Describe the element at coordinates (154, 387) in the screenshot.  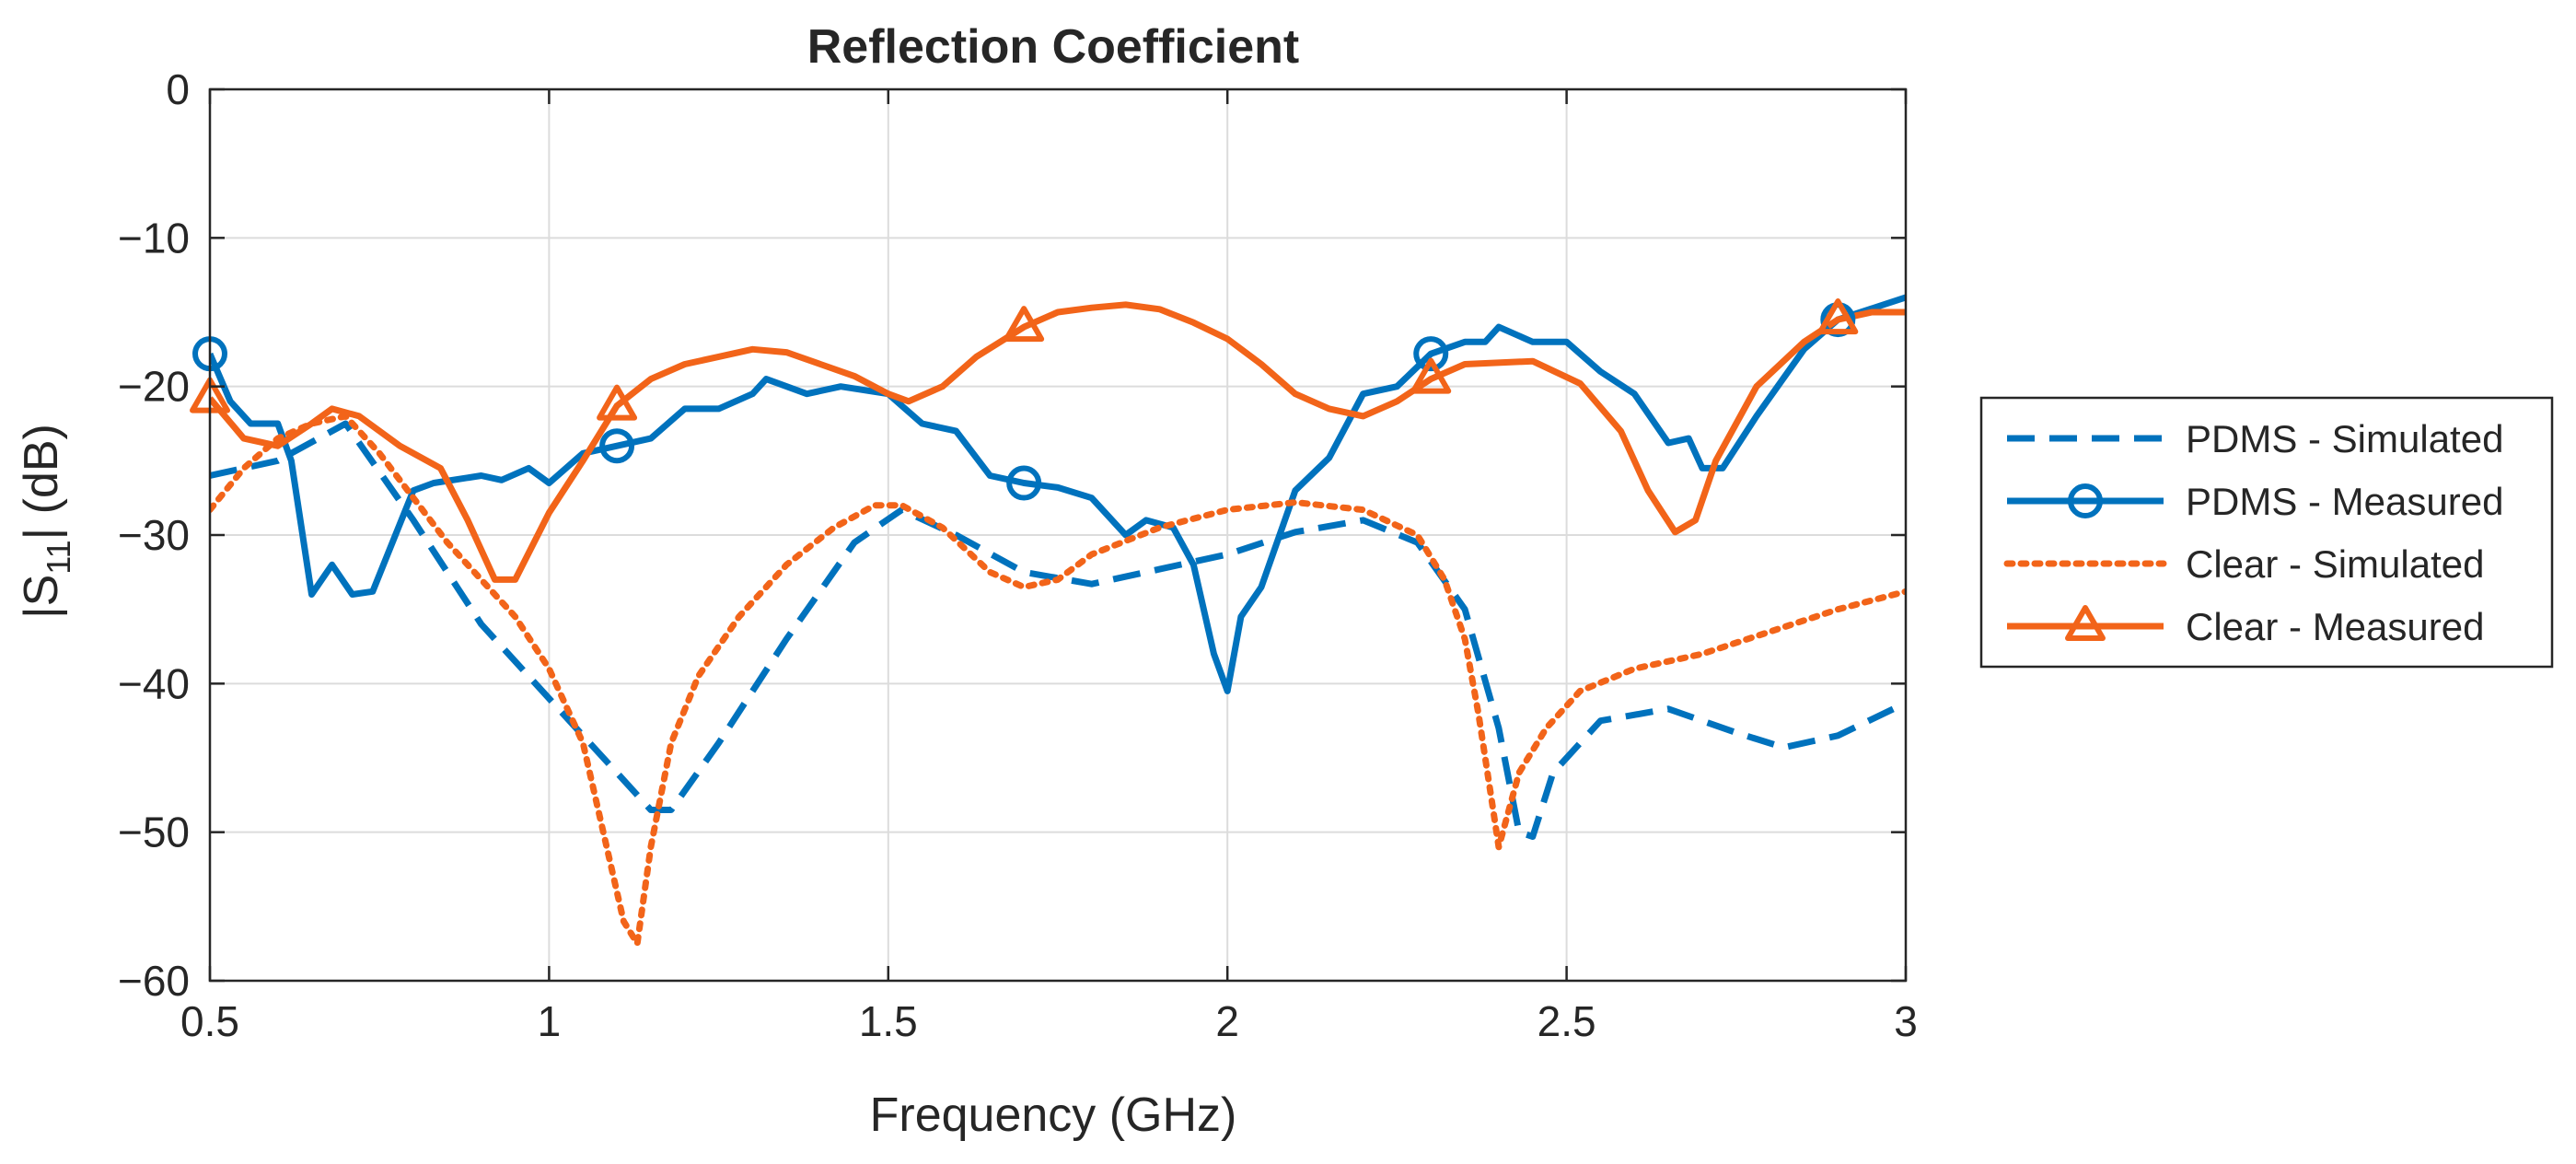
I see `y-tick-label-2: −20` at that location.